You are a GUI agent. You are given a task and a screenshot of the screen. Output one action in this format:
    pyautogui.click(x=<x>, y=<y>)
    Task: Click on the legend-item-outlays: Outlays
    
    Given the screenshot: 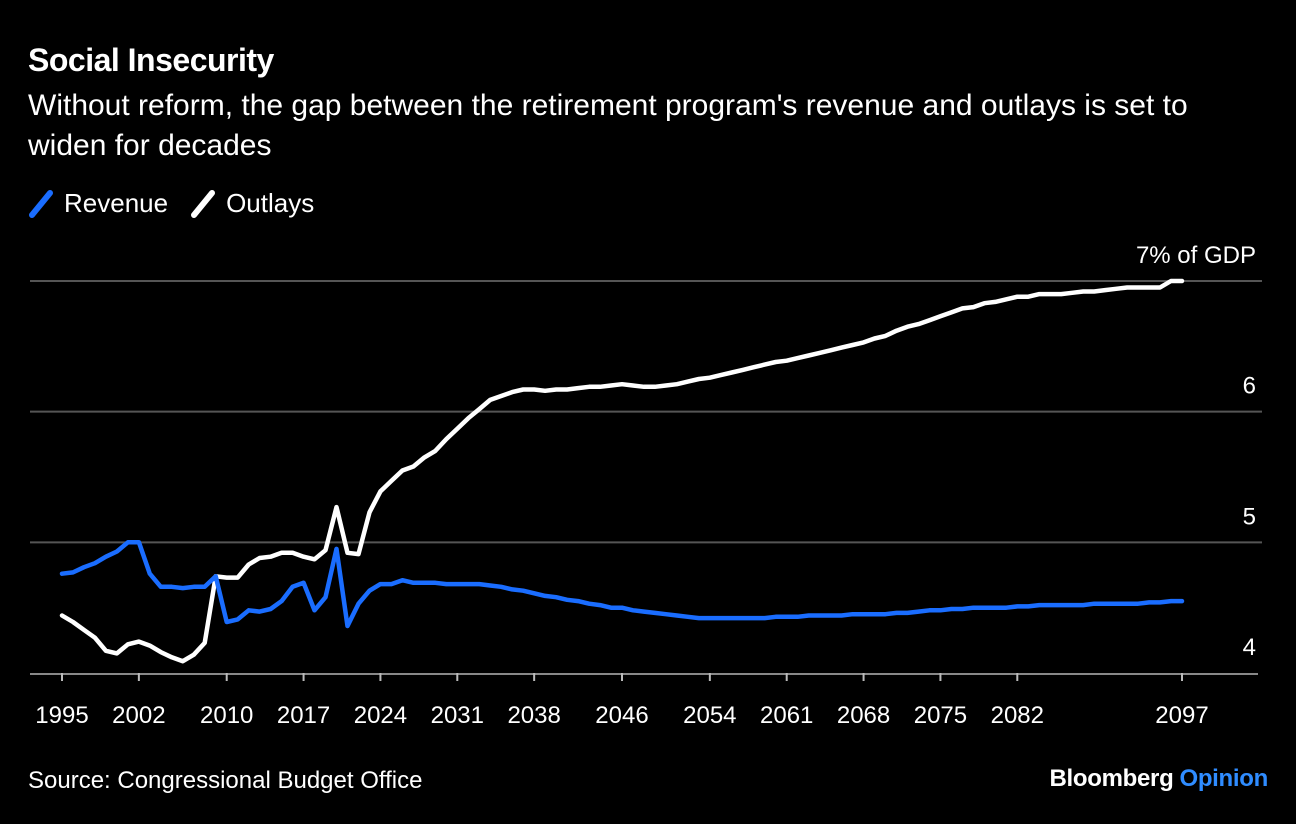 What is the action you would take?
    pyautogui.click(x=252, y=203)
    